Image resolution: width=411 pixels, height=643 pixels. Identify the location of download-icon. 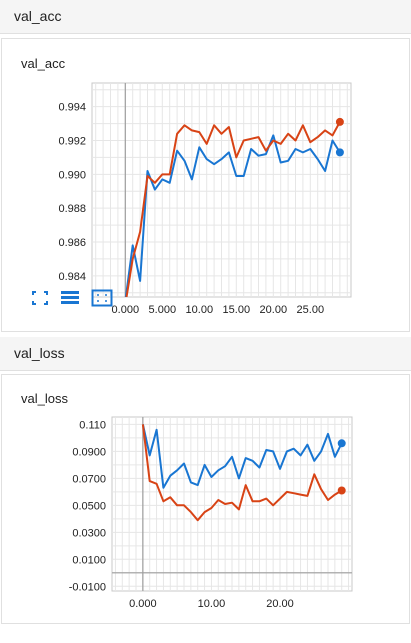
(102, 298).